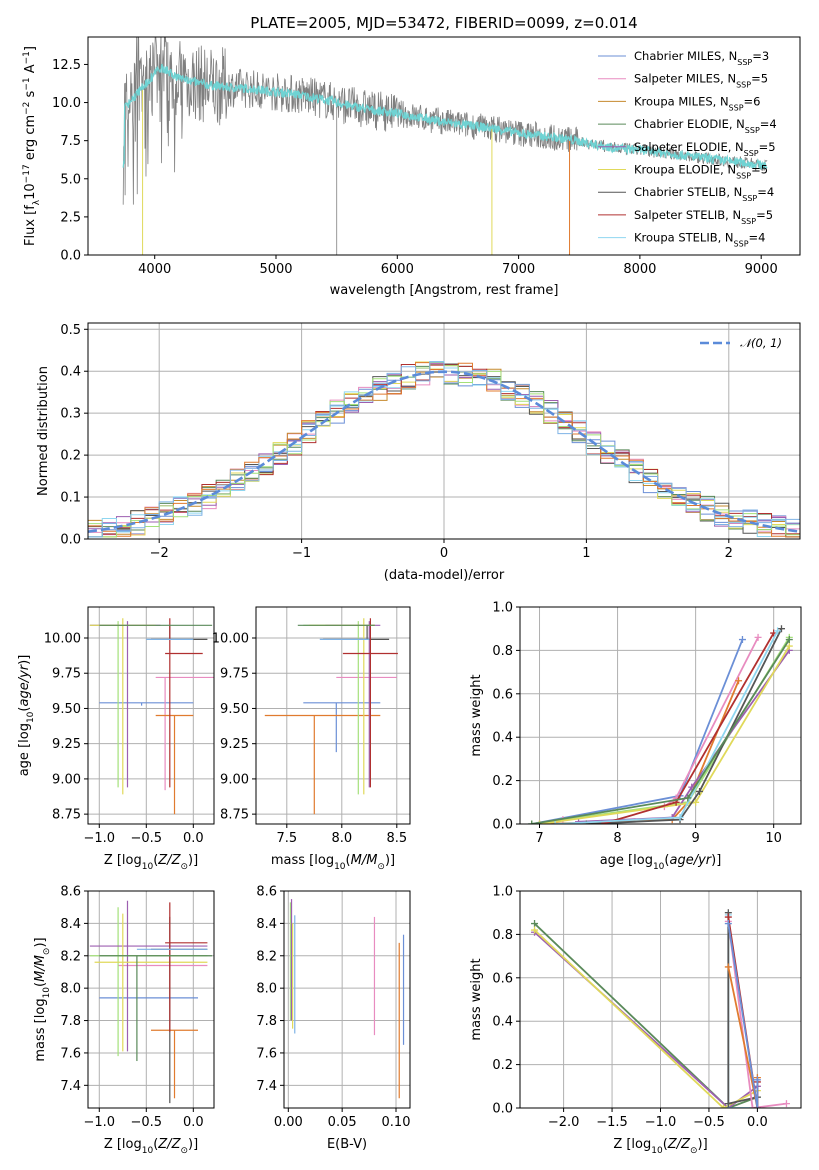  Describe the element at coordinates (266, 989) in the screenshot. I see `y-tick-label: 8.0` at that location.